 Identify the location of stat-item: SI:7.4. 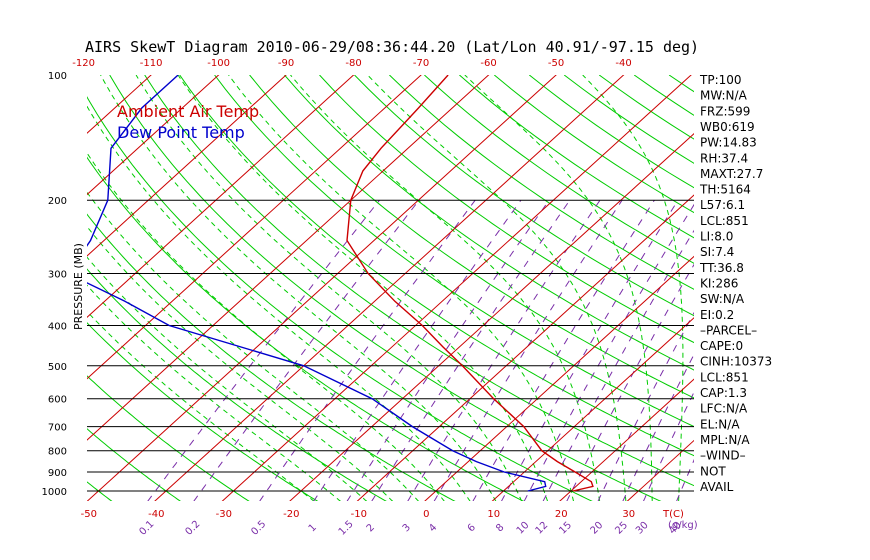
(717, 252).